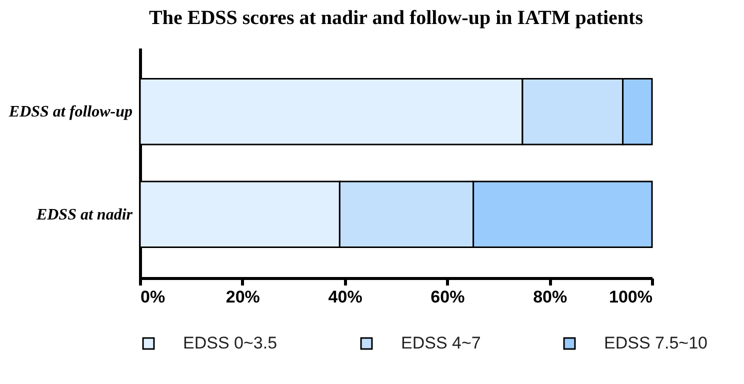 The image size is (744, 384). Describe the element at coordinates (447, 297) in the screenshot. I see `x-tick-label: 60%` at that location.